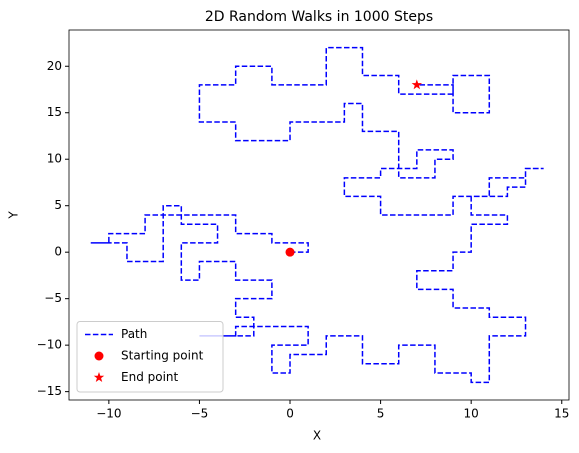 This screenshot has height=453, width=579. Describe the element at coordinates (381, 414) in the screenshot. I see `x-tick-label: 5` at that location.